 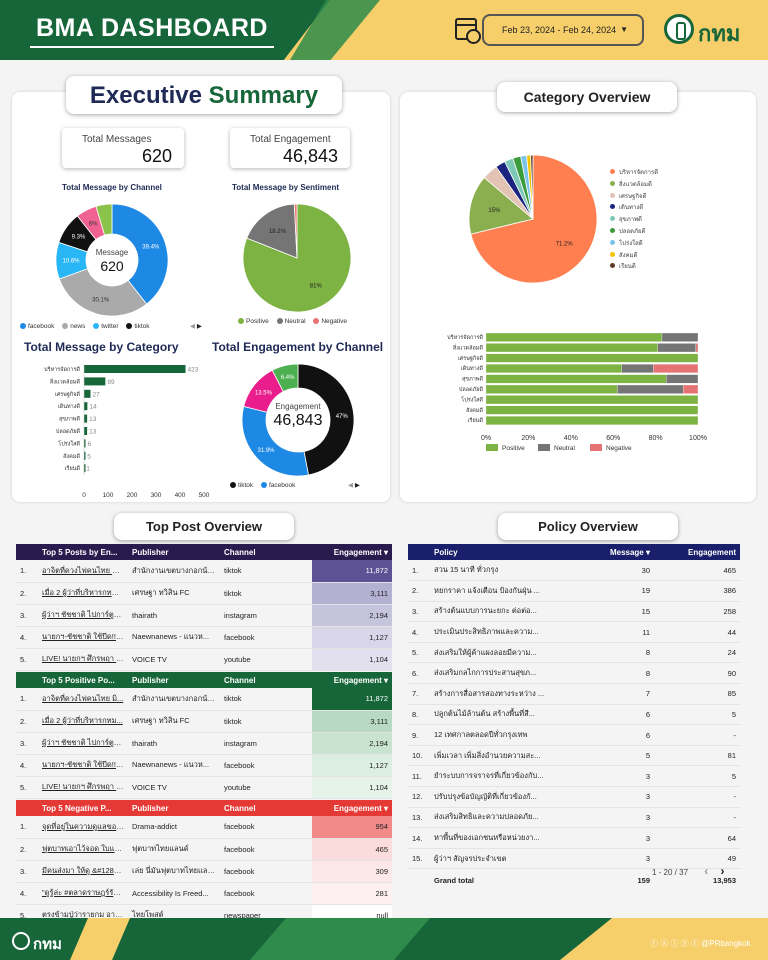 I want to click on table-row: 4. ประเมินประสิทธิภาพและความ... 11 44, so click(x=574, y=632).